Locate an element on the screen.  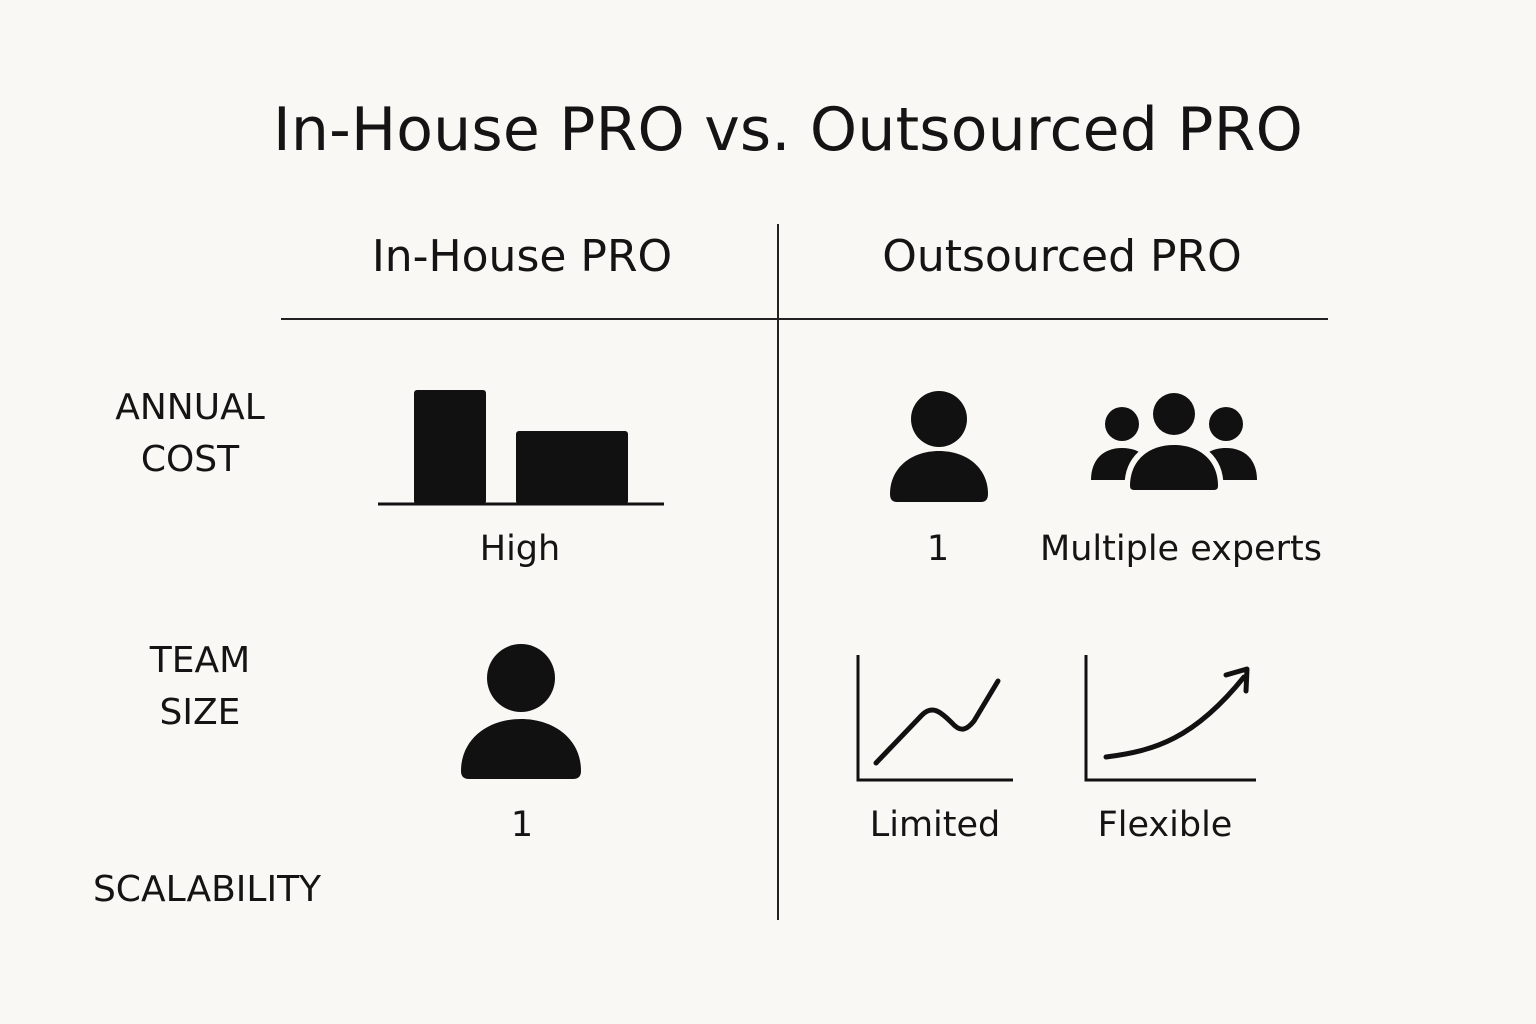
group-center-head is located at coordinates (1174, 414).